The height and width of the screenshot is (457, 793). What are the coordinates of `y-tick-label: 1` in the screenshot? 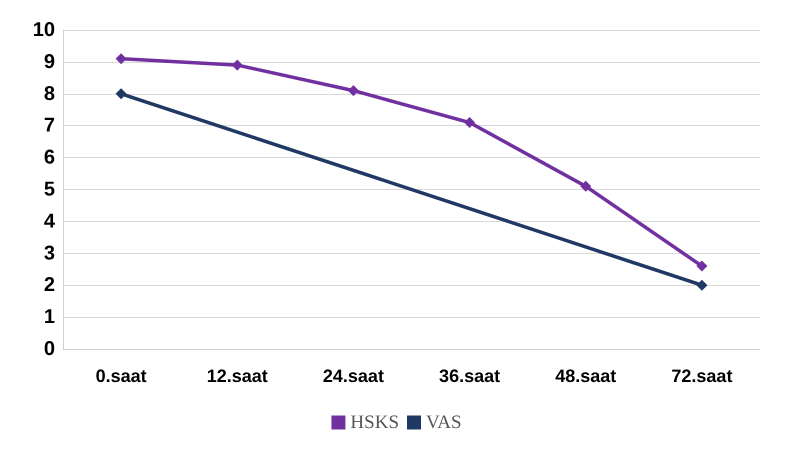 It's located at (49, 317).